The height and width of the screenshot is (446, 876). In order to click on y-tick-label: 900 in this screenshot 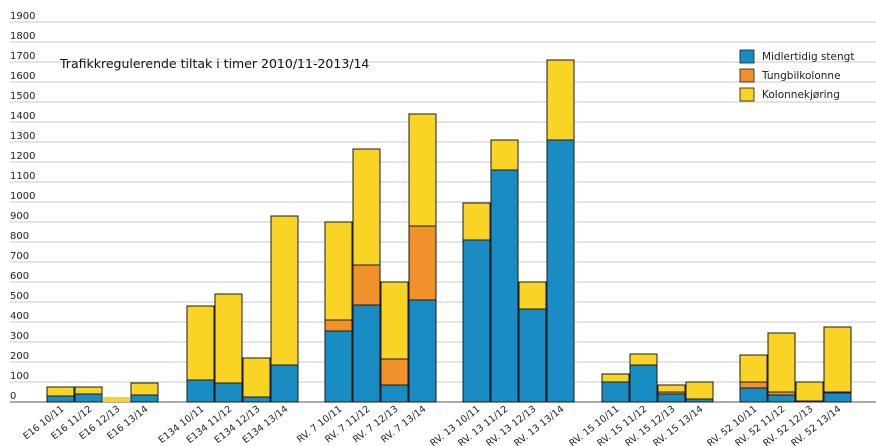, I will do `click(19, 216)`.